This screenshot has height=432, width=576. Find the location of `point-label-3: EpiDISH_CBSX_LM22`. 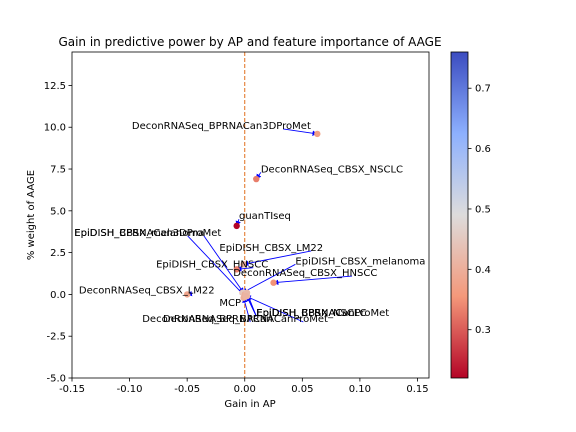

point-label-3: EpiDISH_CBSX_LM22 is located at coordinates (271, 248).